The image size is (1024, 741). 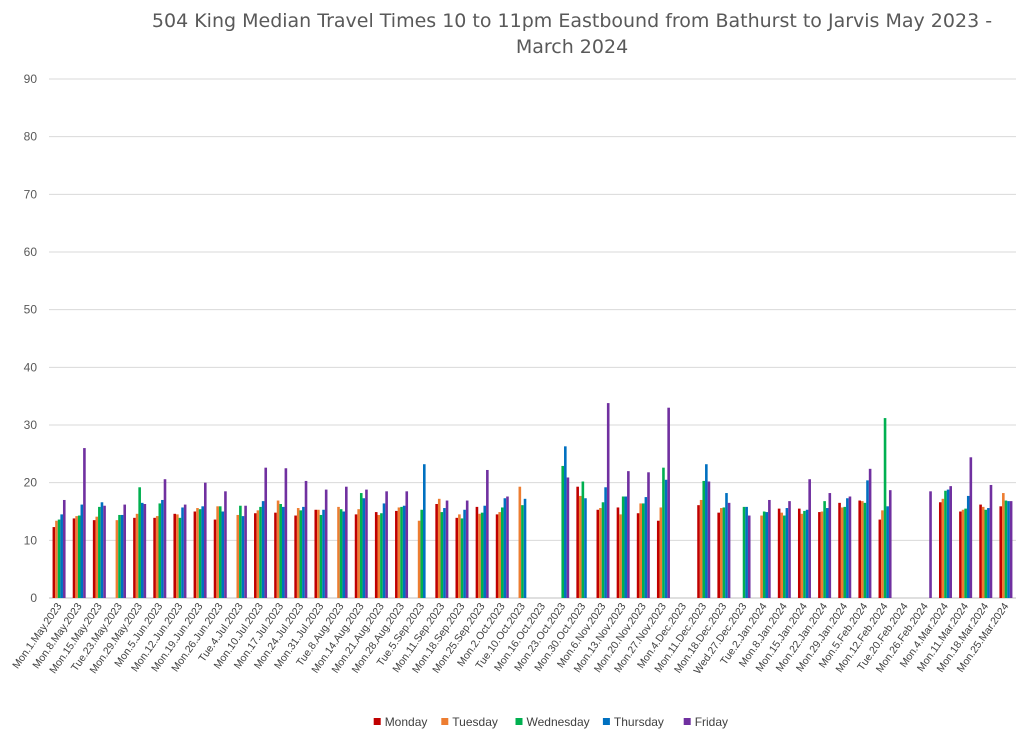 What do you see at coordinates (33, 598) in the screenshot?
I see `y-tick-label: 0` at bounding box center [33, 598].